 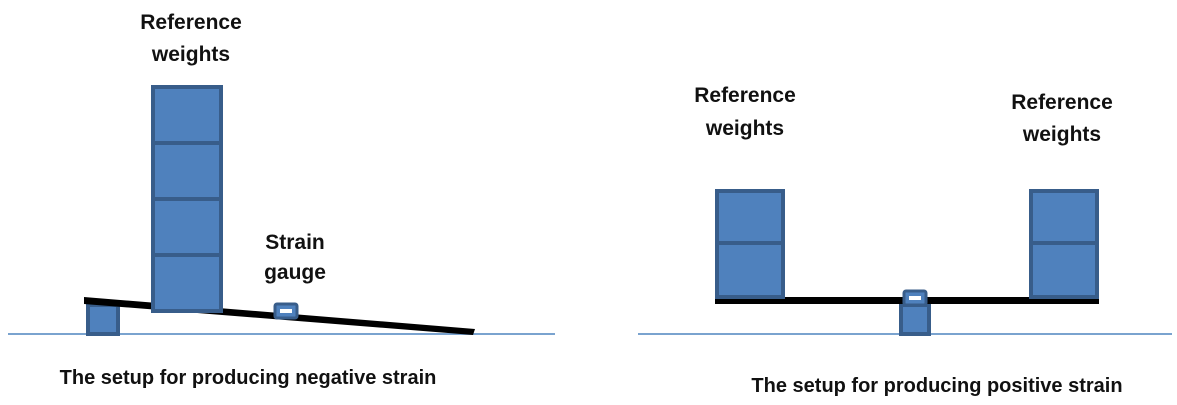 What do you see at coordinates (286, 311) in the screenshot?
I see `left-strain-gauge` at bounding box center [286, 311].